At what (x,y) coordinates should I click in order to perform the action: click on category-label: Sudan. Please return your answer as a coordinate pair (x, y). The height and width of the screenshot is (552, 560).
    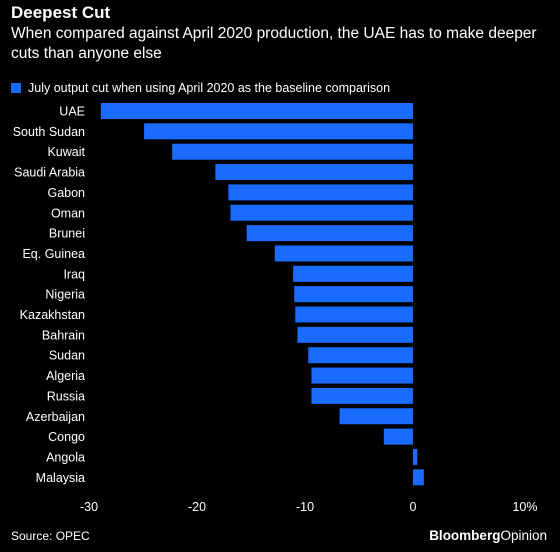
    Looking at the image, I should click on (67, 356).